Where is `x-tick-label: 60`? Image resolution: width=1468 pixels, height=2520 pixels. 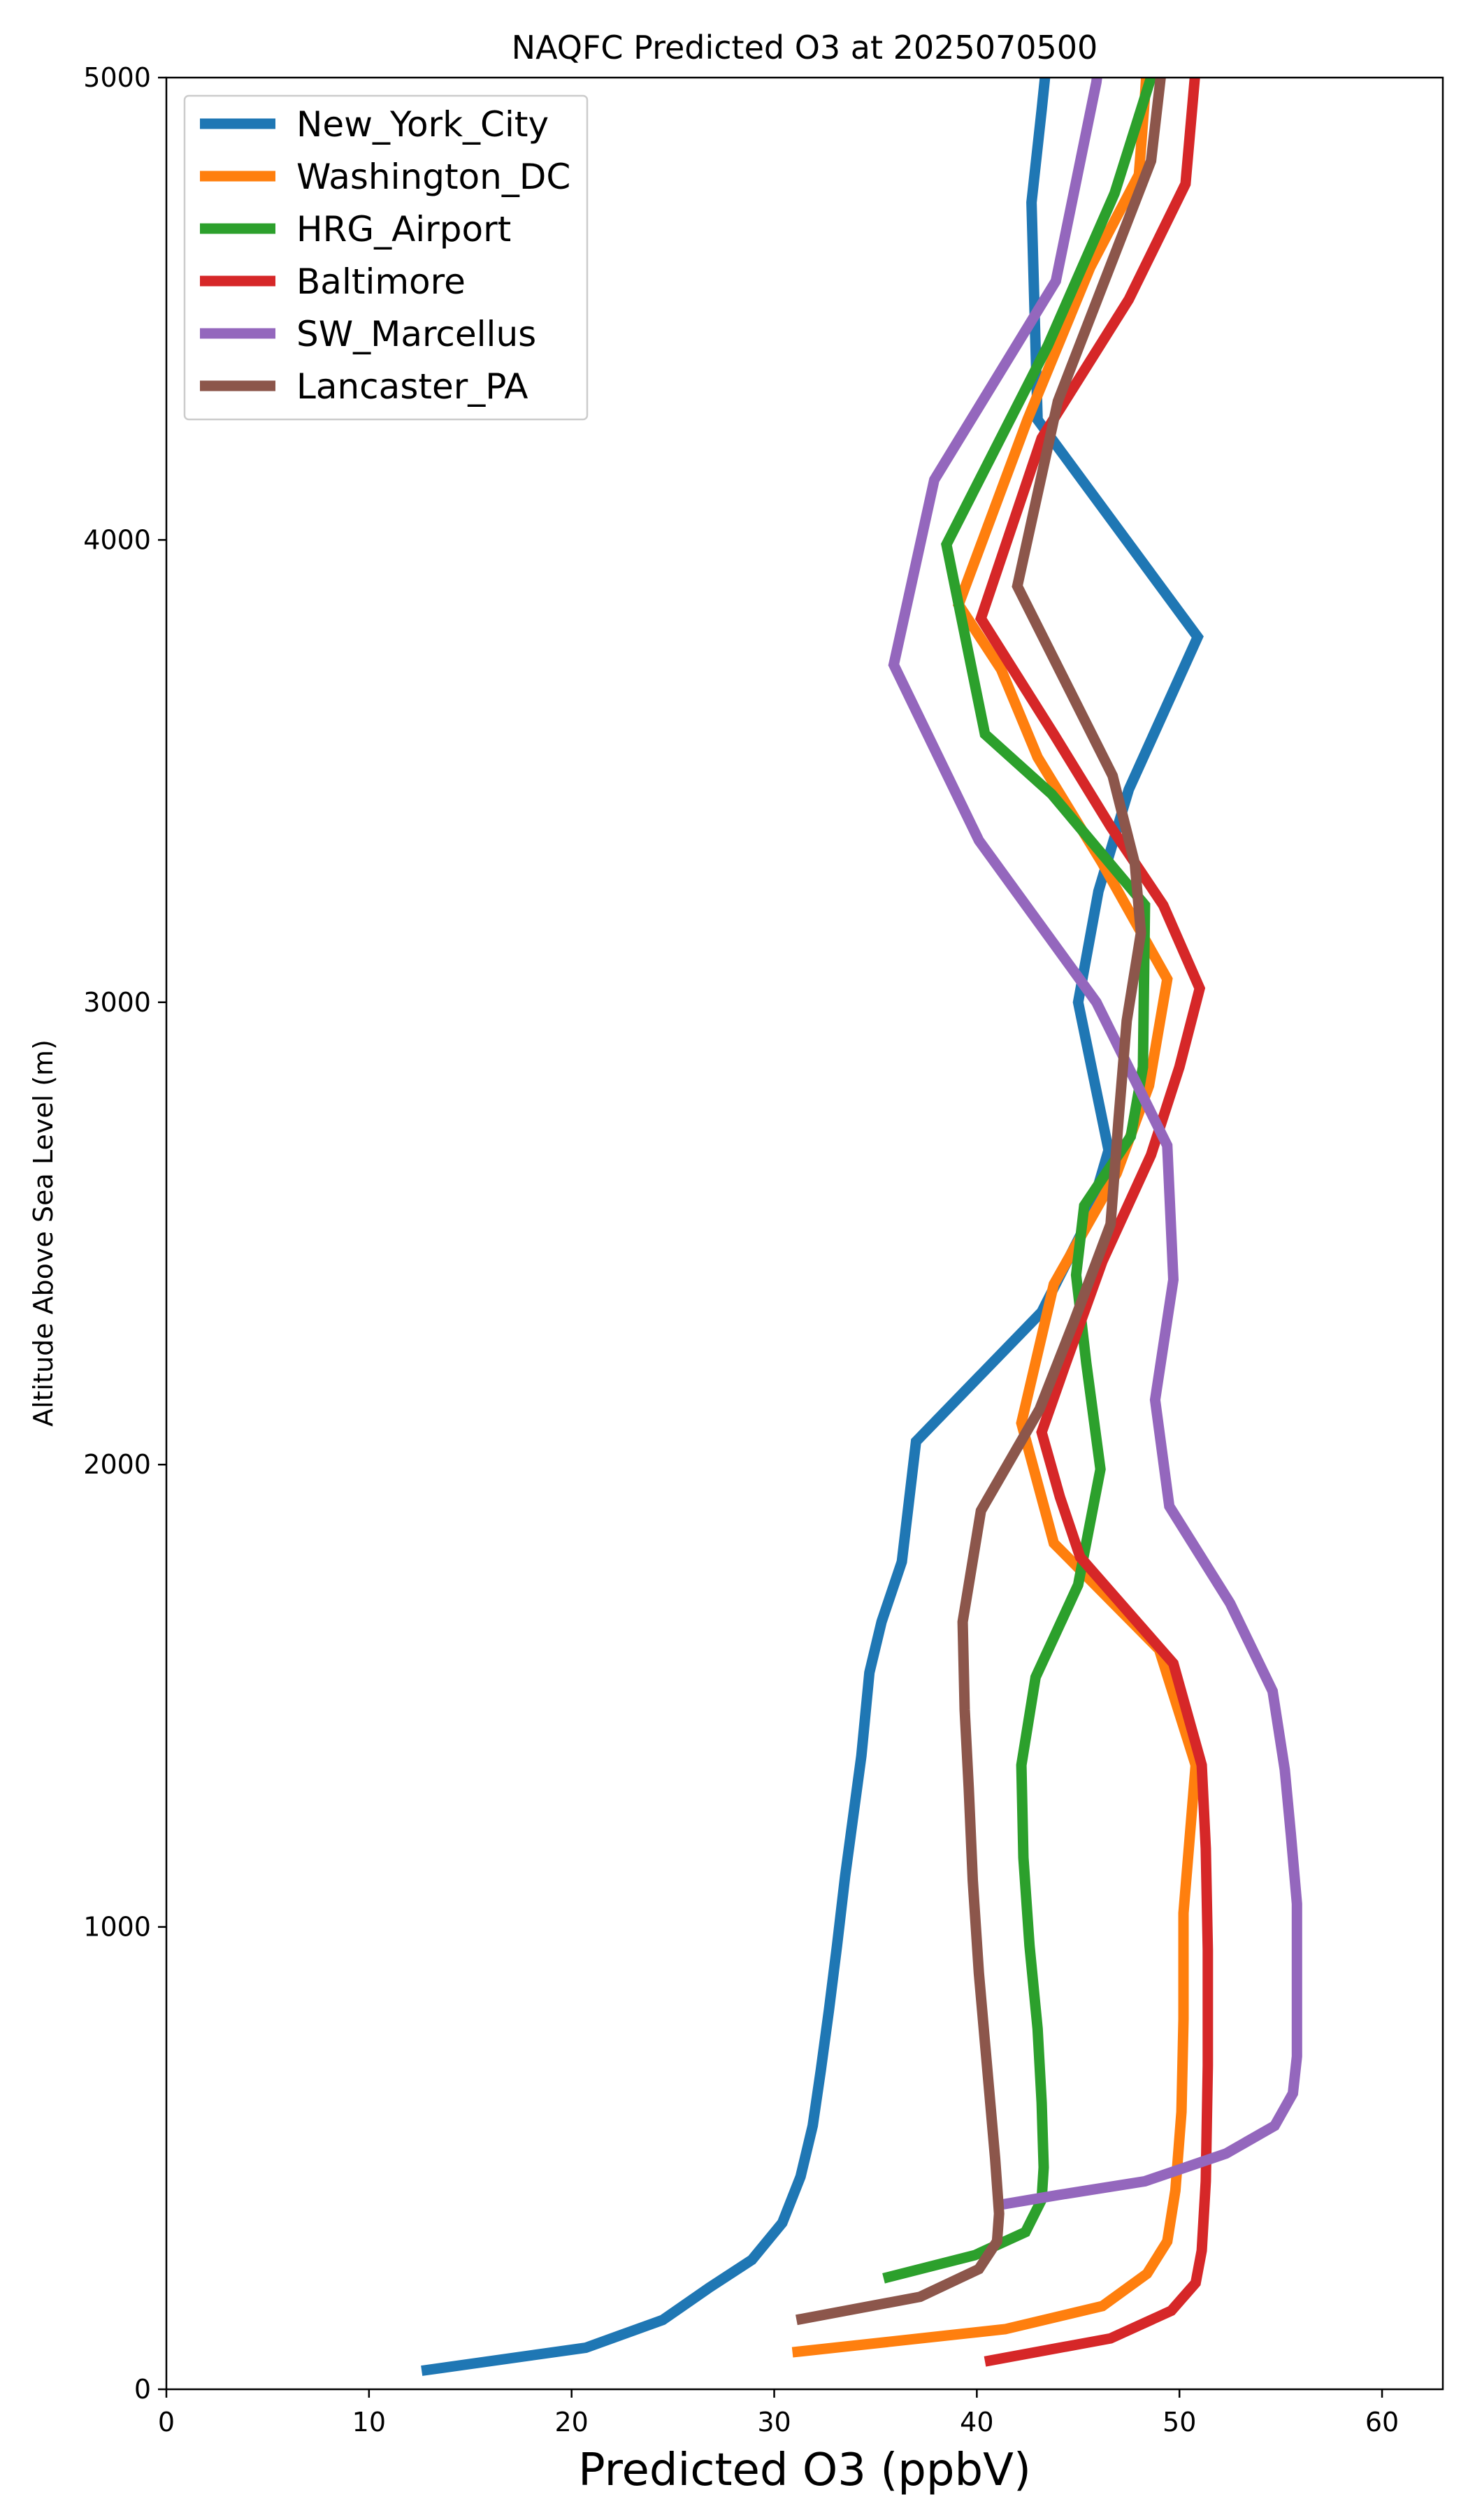
x-tick-label: 60 is located at coordinates (1382, 2422).